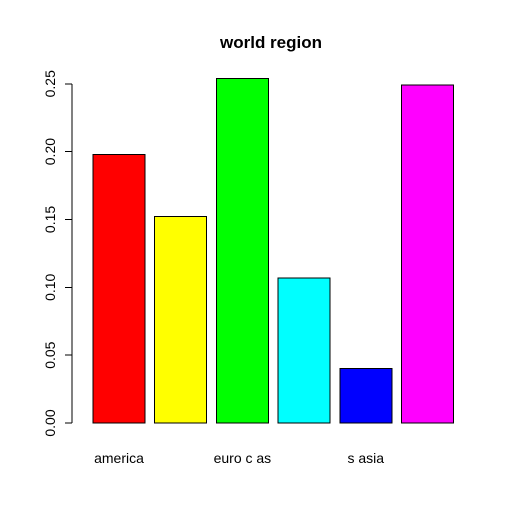 Image resolution: width=509 pixels, height=525 pixels. Describe the element at coordinates (50, 219) in the screenshot. I see `y-tick-label: 0.15` at that location.